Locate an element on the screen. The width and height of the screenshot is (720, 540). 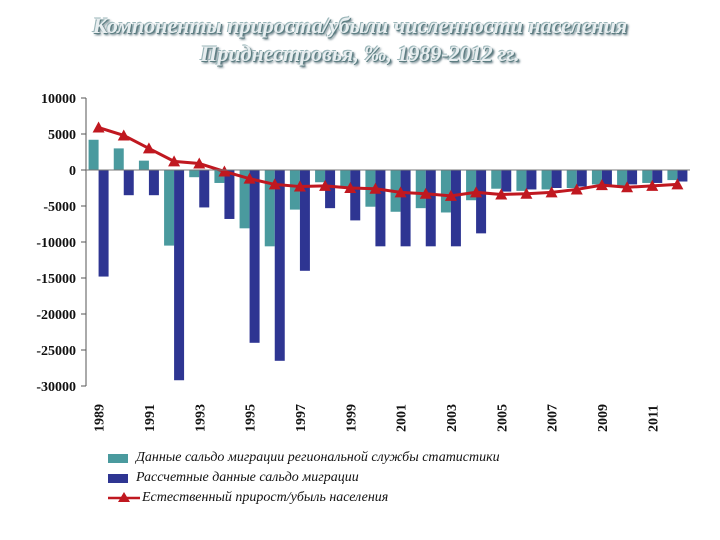
marker-natural-1991 is located at coordinates (148, 148).